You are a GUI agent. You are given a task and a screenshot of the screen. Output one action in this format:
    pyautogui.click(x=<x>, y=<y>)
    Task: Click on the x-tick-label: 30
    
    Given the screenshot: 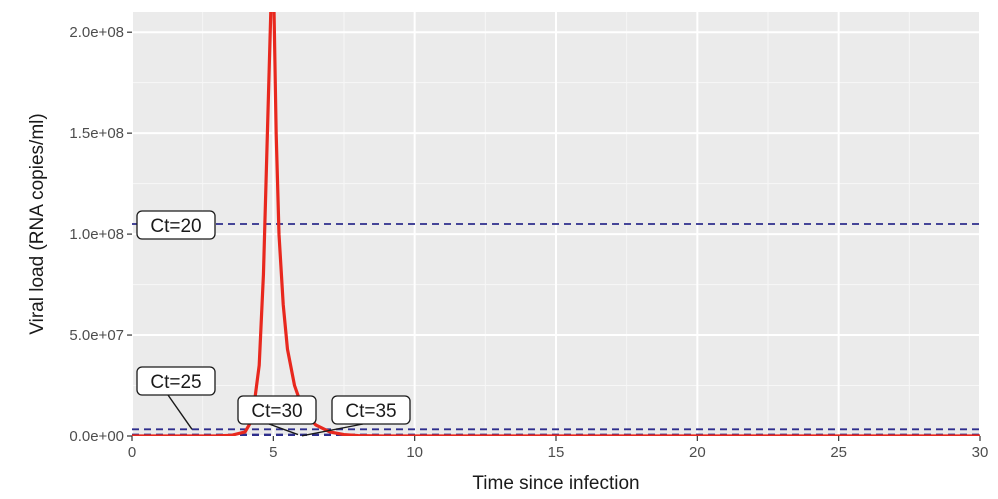 What is the action you would take?
    pyautogui.click(x=980, y=452)
    